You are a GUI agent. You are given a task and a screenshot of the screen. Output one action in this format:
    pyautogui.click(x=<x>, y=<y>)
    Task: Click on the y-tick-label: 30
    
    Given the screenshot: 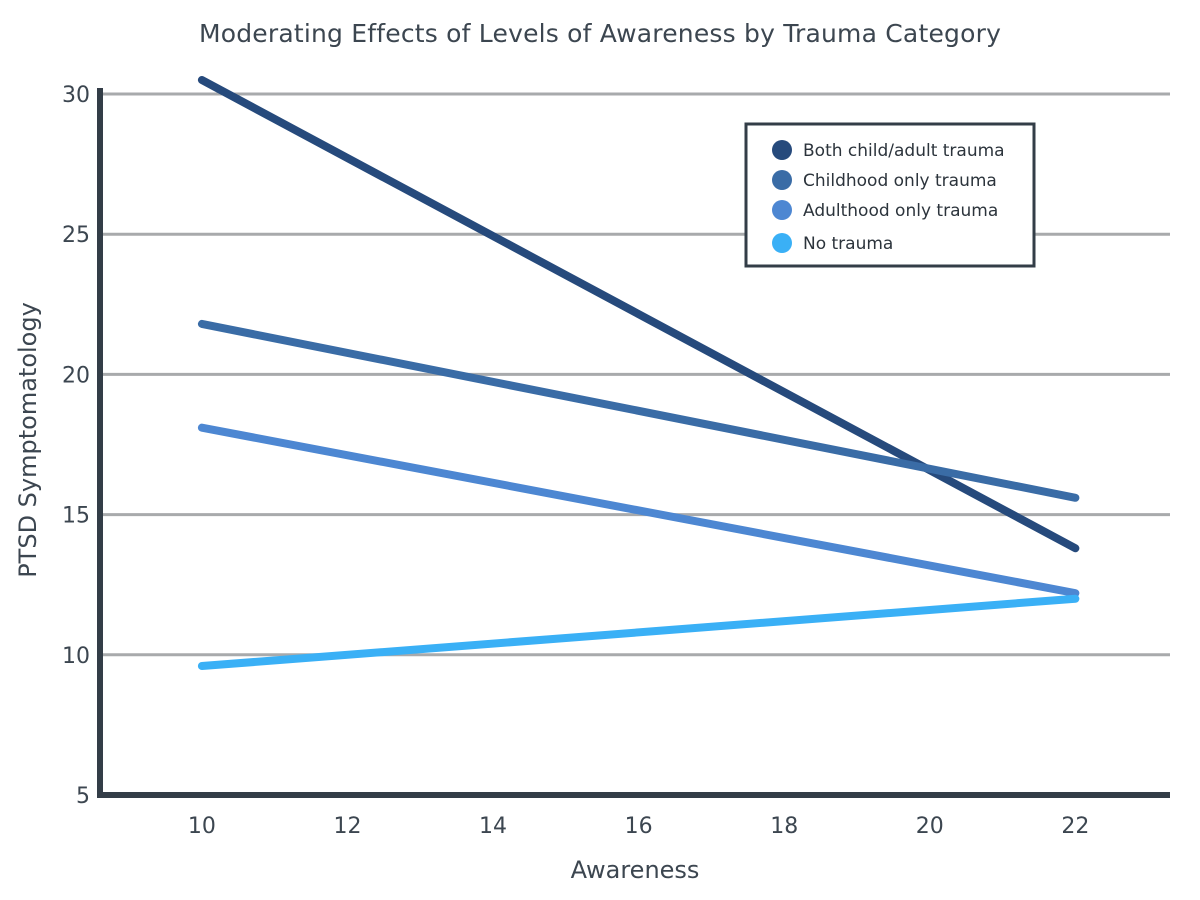 What is the action you would take?
    pyautogui.click(x=76, y=95)
    